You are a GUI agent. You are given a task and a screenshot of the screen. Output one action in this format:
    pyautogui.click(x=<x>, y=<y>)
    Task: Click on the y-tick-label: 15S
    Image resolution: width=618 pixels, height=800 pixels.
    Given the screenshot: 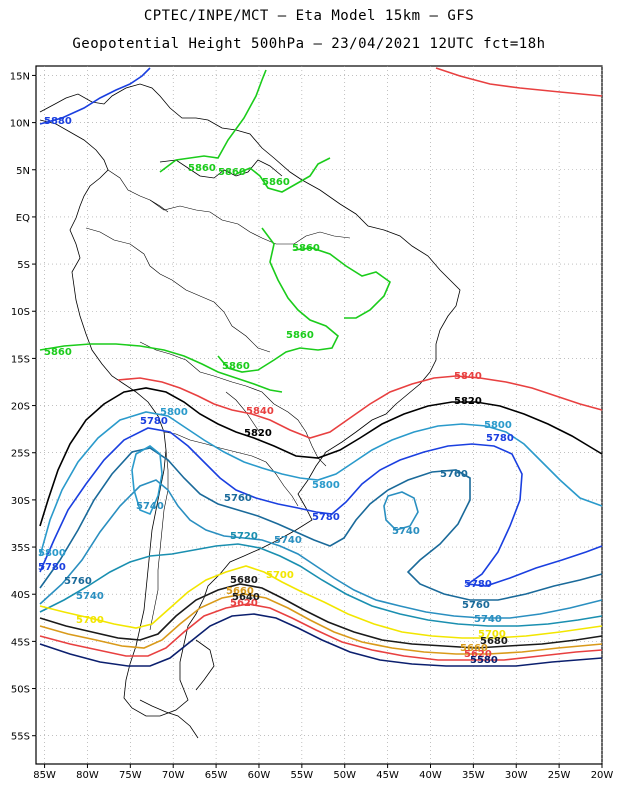 What is the action you would take?
    pyautogui.click(x=20, y=359)
    